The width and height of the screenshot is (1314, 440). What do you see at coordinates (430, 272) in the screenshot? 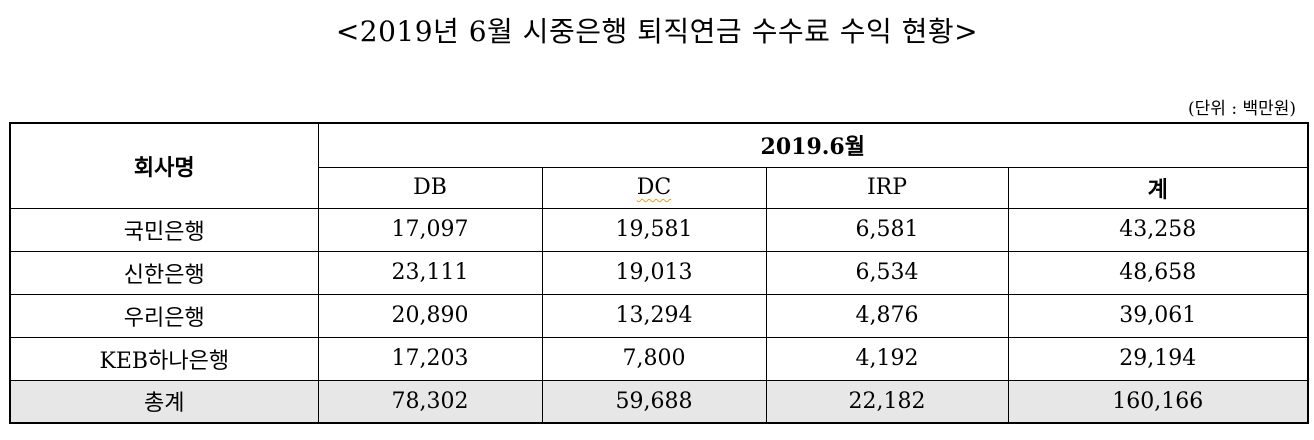
I see `cell-db: 23,111` at bounding box center [430, 272].